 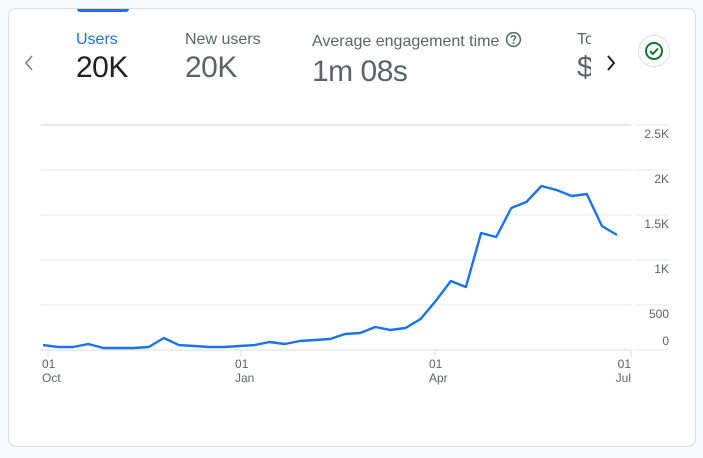 What do you see at coordinates (584, 68) in the screenshot?
I see `metric-value: $` at bounding box center [584, 68].